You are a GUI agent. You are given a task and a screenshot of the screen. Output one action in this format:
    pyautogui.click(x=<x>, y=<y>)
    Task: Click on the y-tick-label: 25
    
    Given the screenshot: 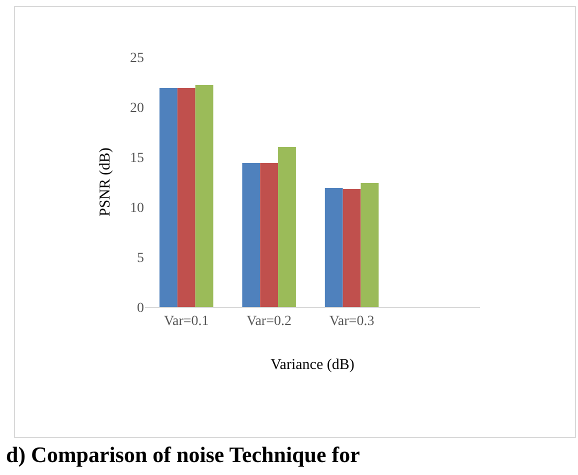 What is the action you would take?
    pyautogui.click(x=137, y=58)
    